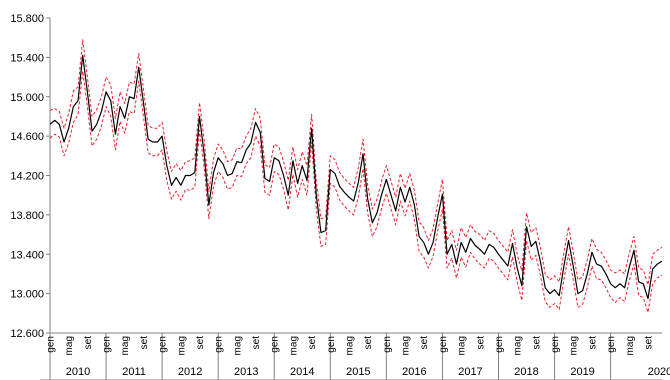  Describe the element at coordinates (414, 372) in the screenshot. I see `year-tick-label: 2016` at that location.